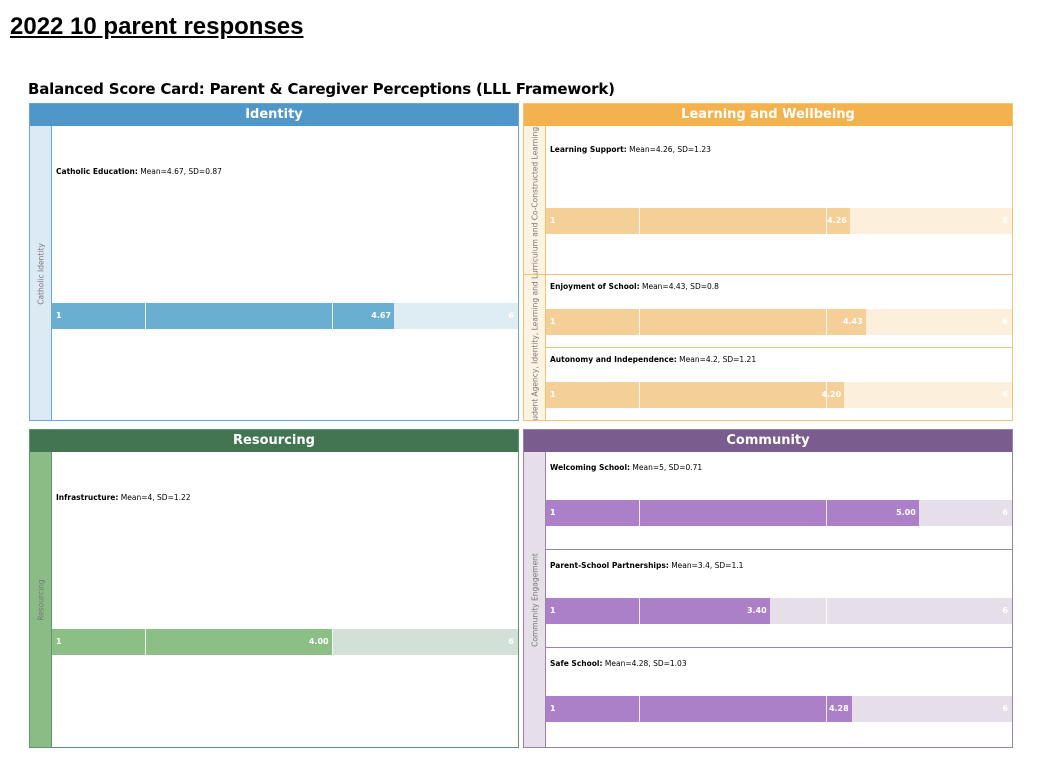 The width and height of the screenshot is (1054, 768). I want to click on metric-stats: Mean=4.28, SD=1.03, so click(644, 663).